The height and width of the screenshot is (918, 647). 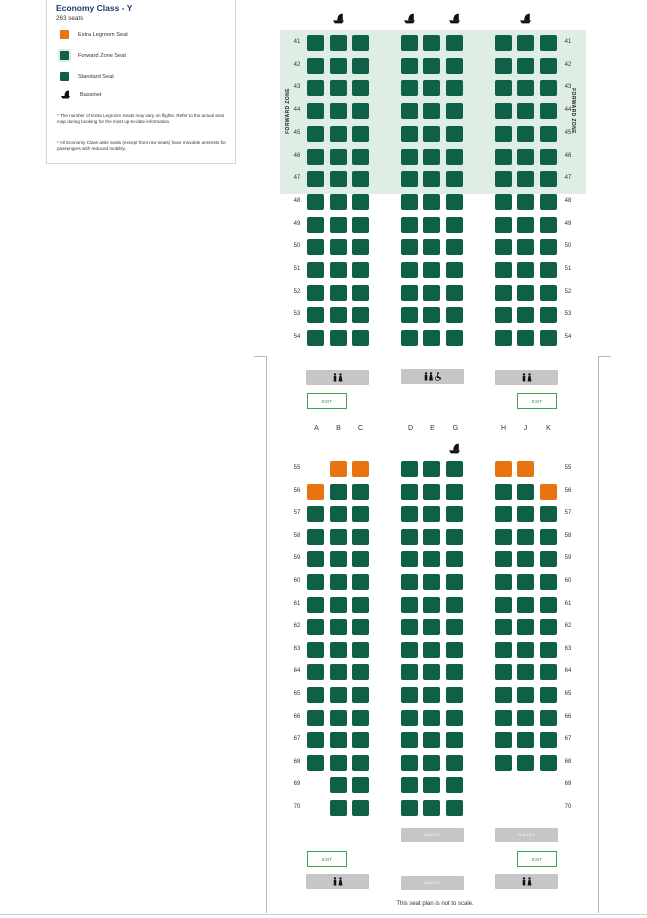 I want to click on seat-50c, so click(x=360, y=247).